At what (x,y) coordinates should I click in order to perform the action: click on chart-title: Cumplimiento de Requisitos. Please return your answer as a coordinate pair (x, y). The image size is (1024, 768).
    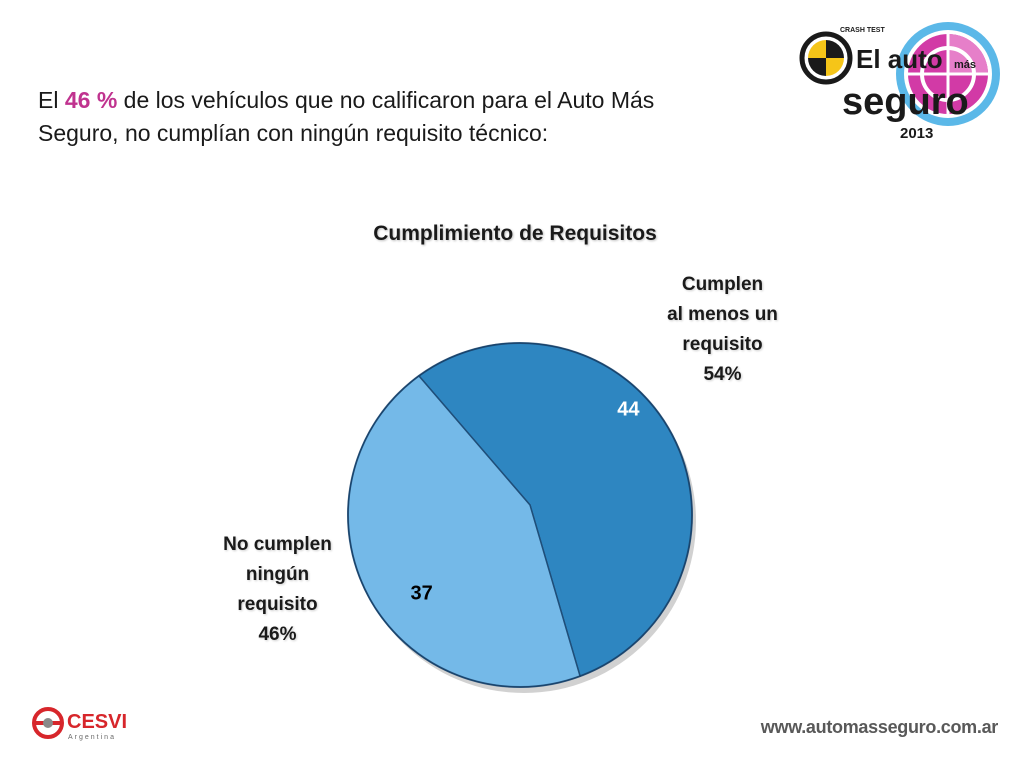
    Looking at the image, I should click on (515, 233).